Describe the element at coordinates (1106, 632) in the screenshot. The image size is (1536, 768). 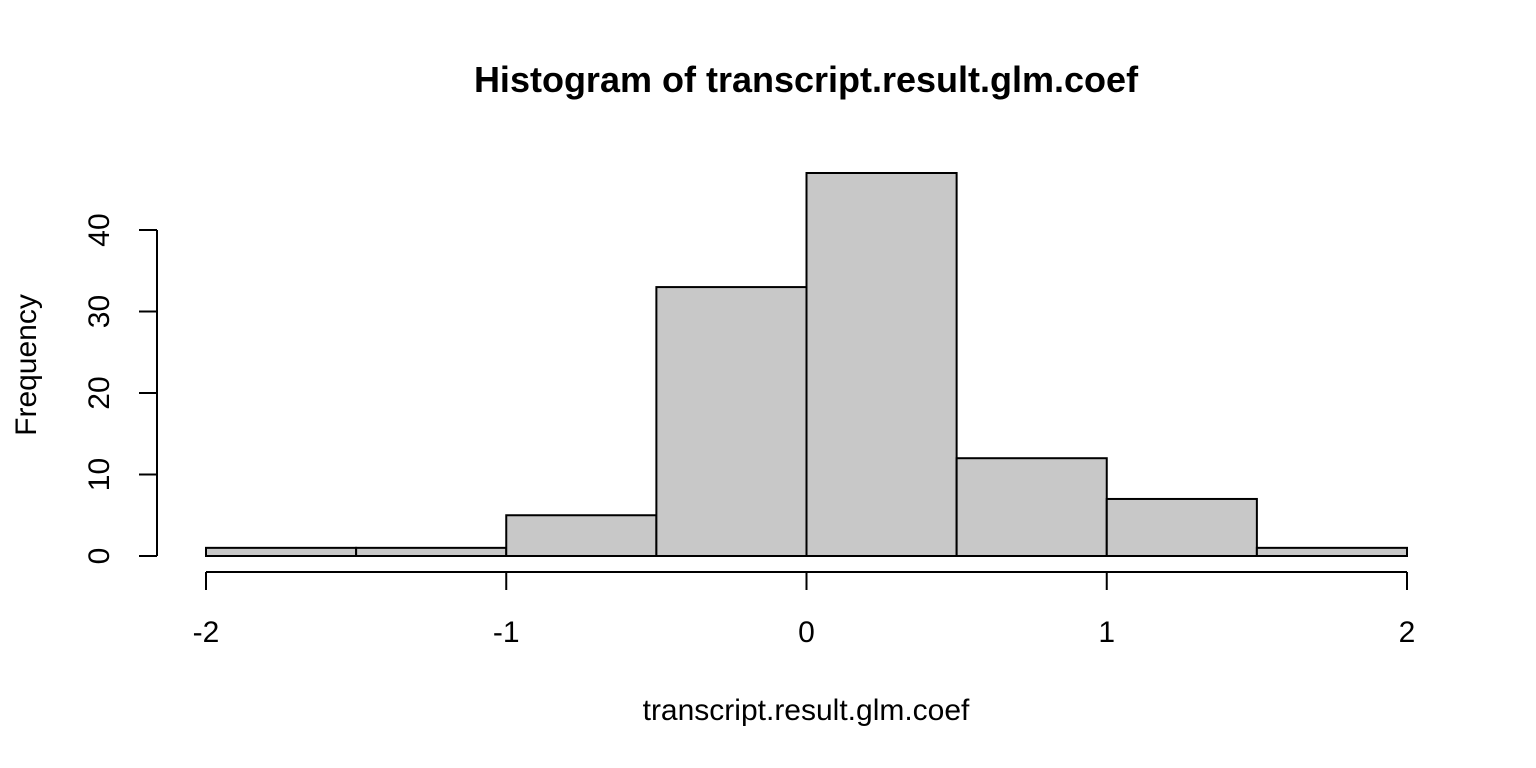
I see `x-tick-label: 1` at that location.